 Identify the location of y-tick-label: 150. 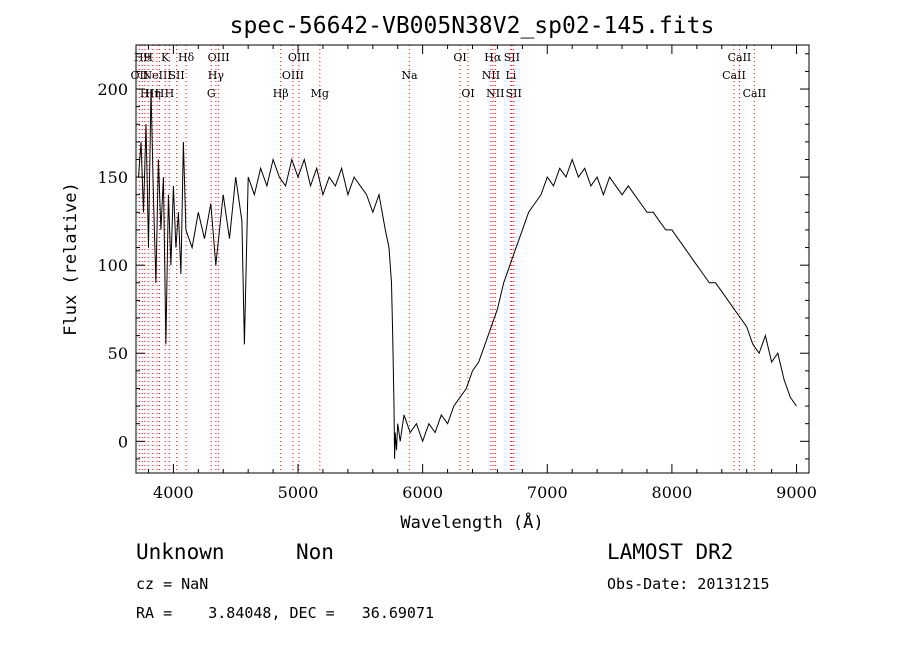
(112, 177).